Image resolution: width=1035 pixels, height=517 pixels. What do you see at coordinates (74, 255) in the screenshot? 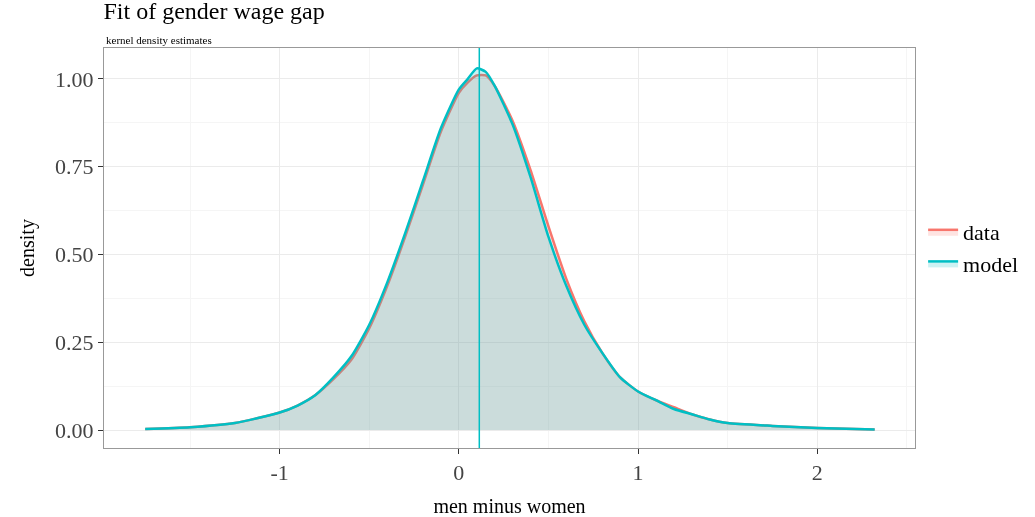
I see `y-tick-label: 0.50` at bounding box center [74, 255].